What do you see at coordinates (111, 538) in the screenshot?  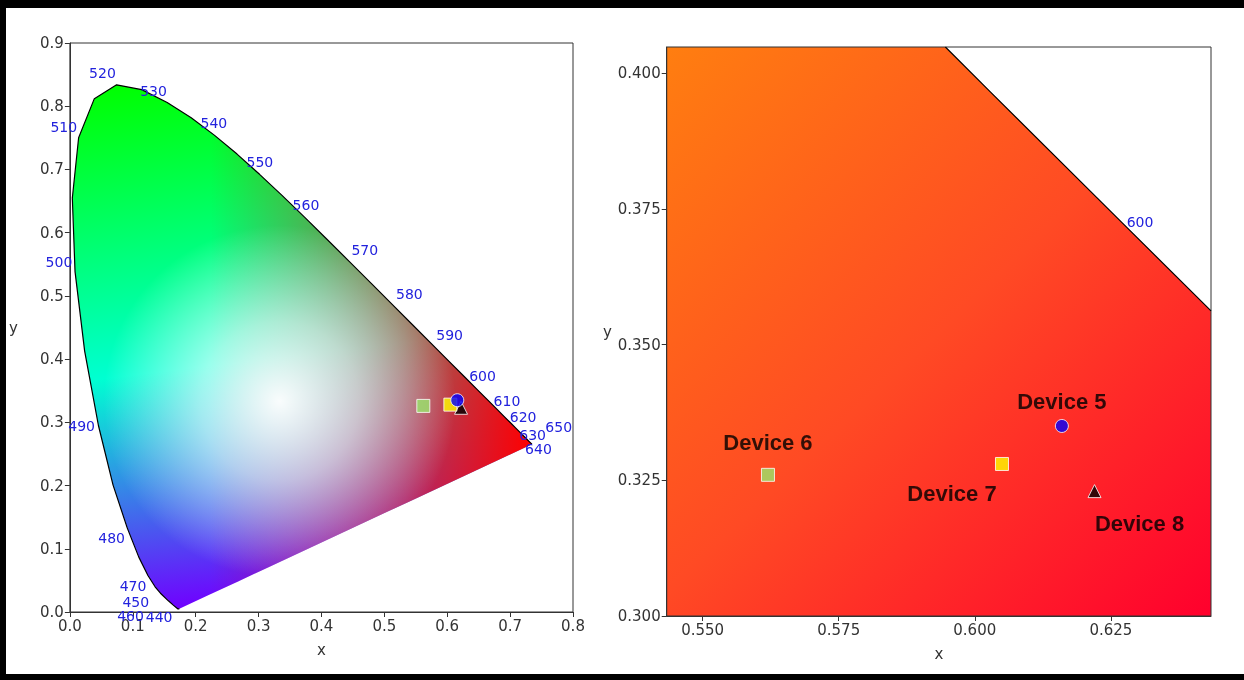 I see `annotation: 480` at bounding box center [111, 538].